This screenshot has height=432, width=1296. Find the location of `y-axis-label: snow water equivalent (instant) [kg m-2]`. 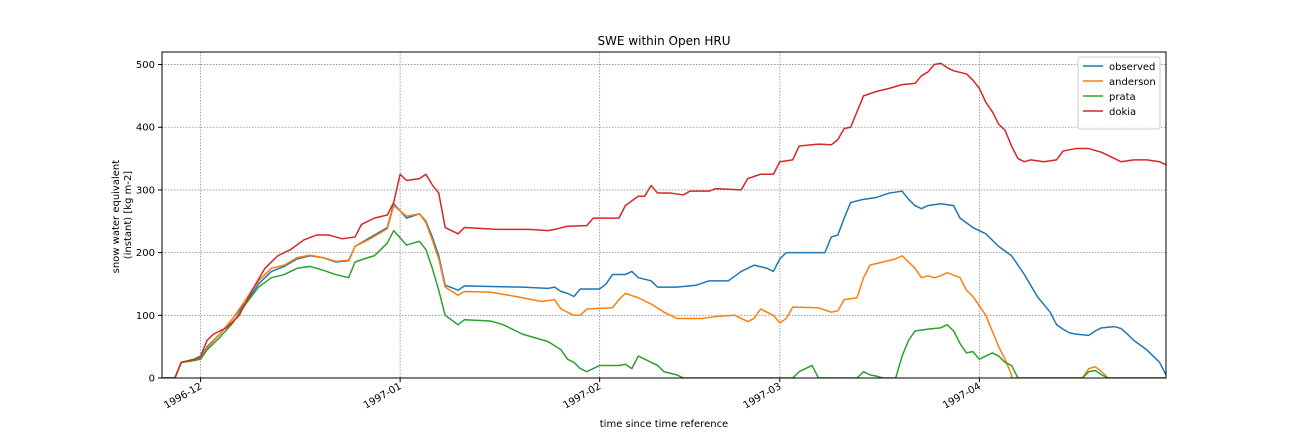

y-axis-label: snow water equivalent (instant) [kg m-2] is located at coordinates (122, 215).